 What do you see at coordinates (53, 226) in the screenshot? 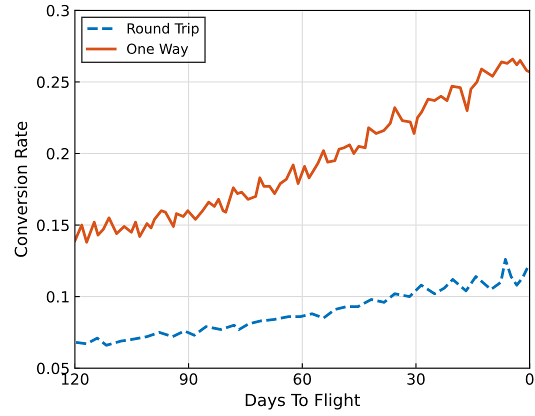
I see `y-tick-label: 0.15` at bounding box center [53, 226].